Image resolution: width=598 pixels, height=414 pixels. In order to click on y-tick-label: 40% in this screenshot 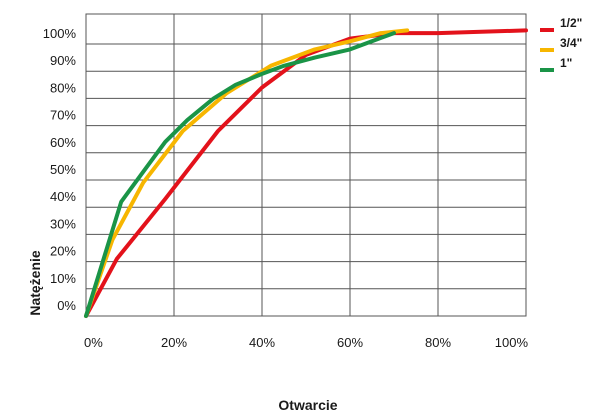, I will do `click(63, 196)`.